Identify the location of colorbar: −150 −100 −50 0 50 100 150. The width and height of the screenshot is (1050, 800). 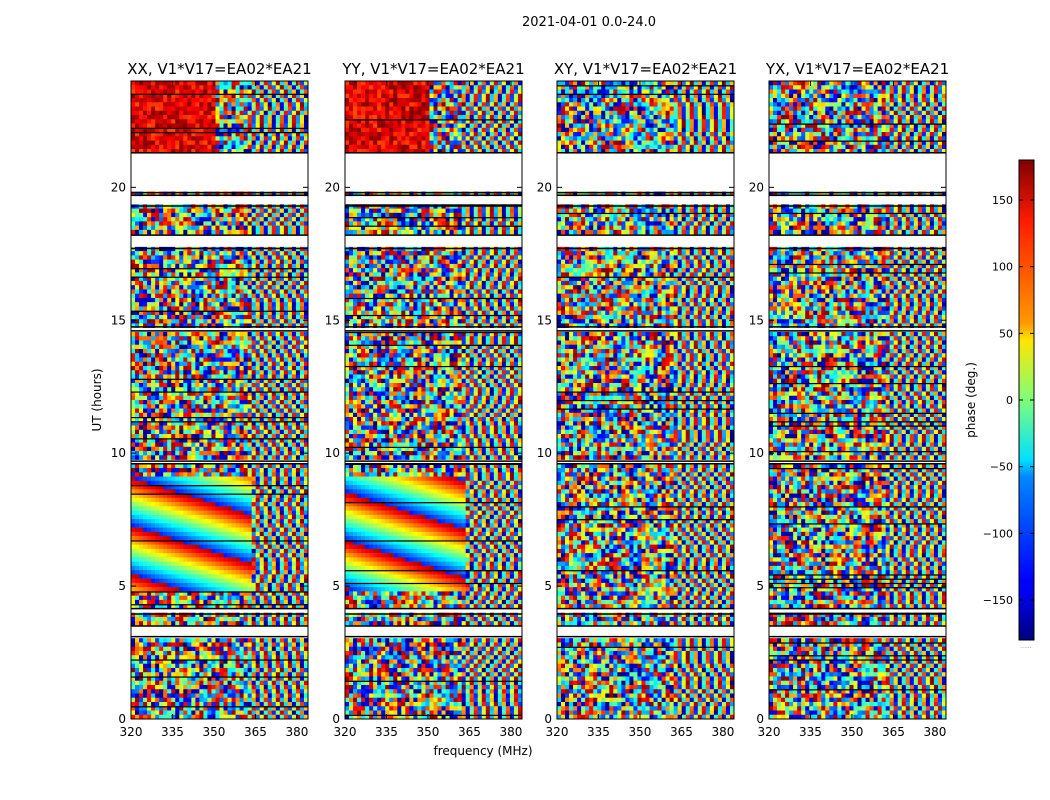
(1009, 400).